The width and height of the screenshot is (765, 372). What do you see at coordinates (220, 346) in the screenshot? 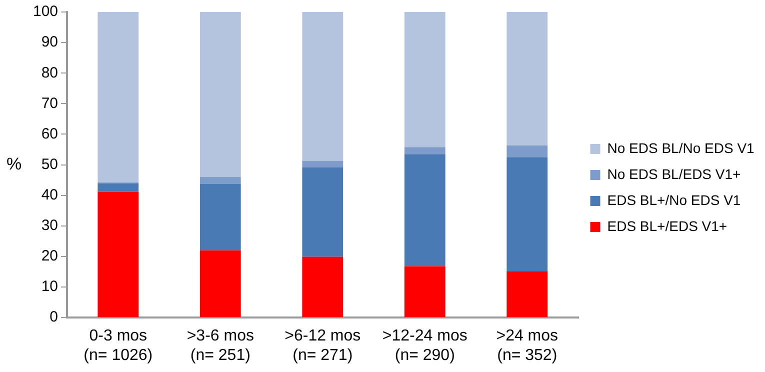
I see `x-tick-label: >3-6 mos (n= 251)` at bounding box center [220, 346].